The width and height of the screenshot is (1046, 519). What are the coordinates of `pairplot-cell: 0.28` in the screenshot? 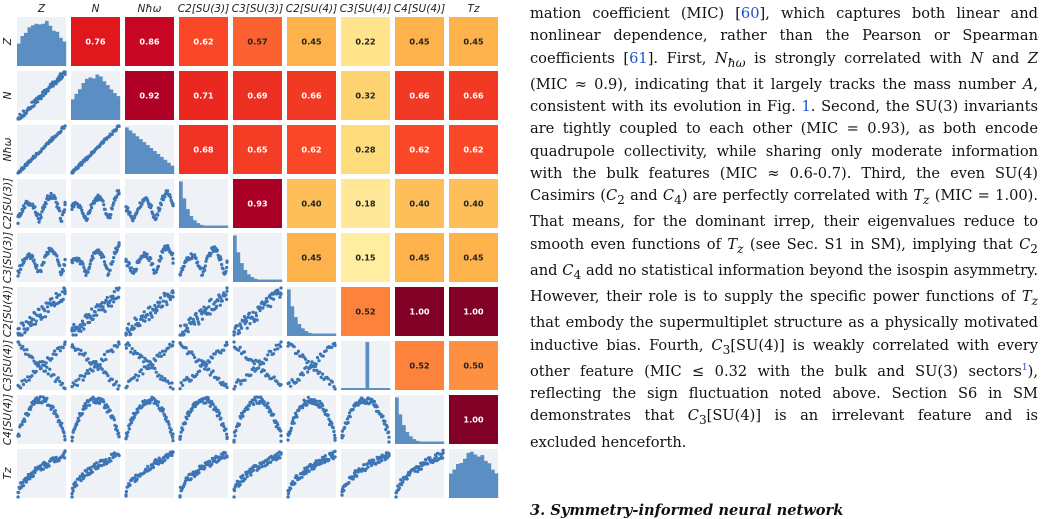 It's located at (365, 149).